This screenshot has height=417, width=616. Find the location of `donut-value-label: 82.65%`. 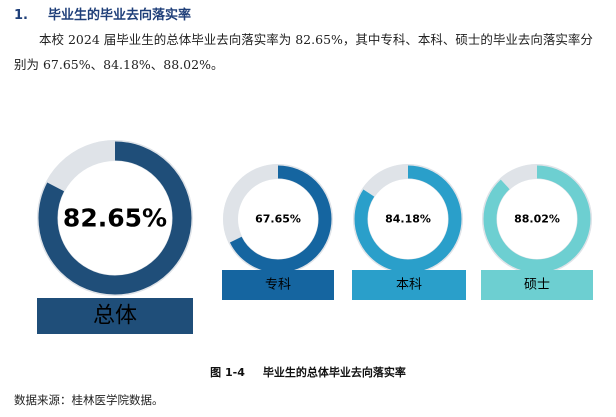

donut-value-label: 82.65% is located at coordinates (115, 218).